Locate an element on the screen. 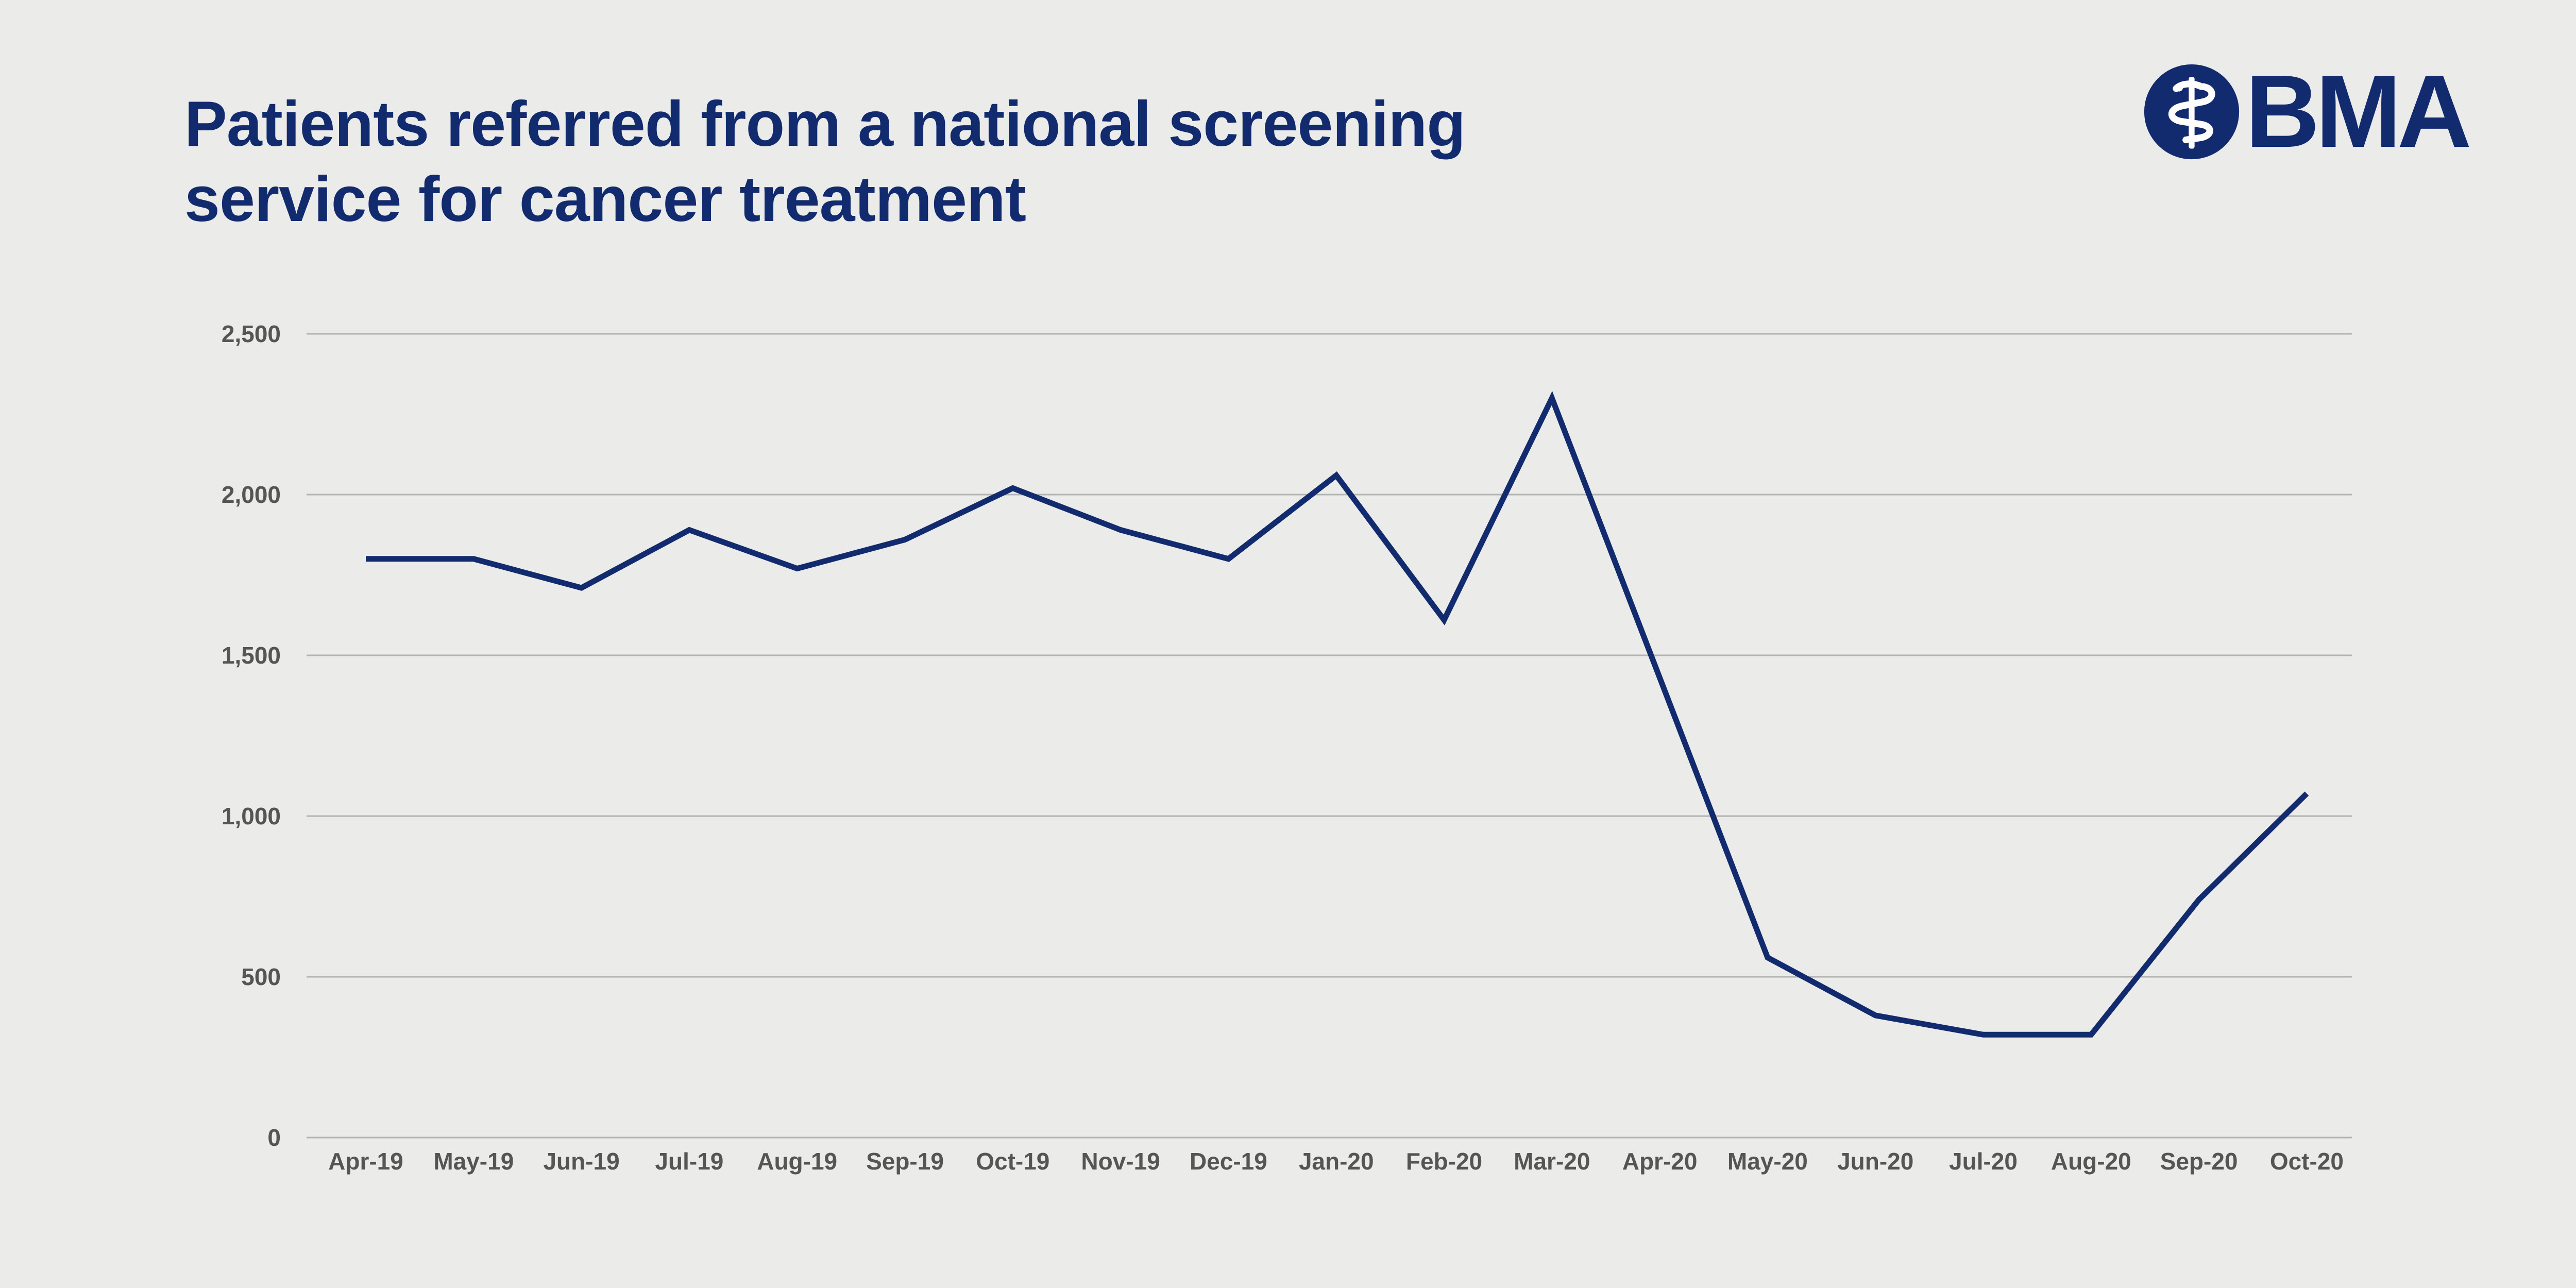 This screenshot has height=1288, width=2576. x-tick-label: Jan-20 is located at coordinates (1337, 1161).